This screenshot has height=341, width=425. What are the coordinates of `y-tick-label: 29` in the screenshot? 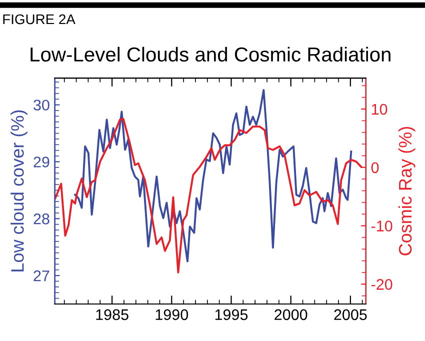 It's located at (42, 162).